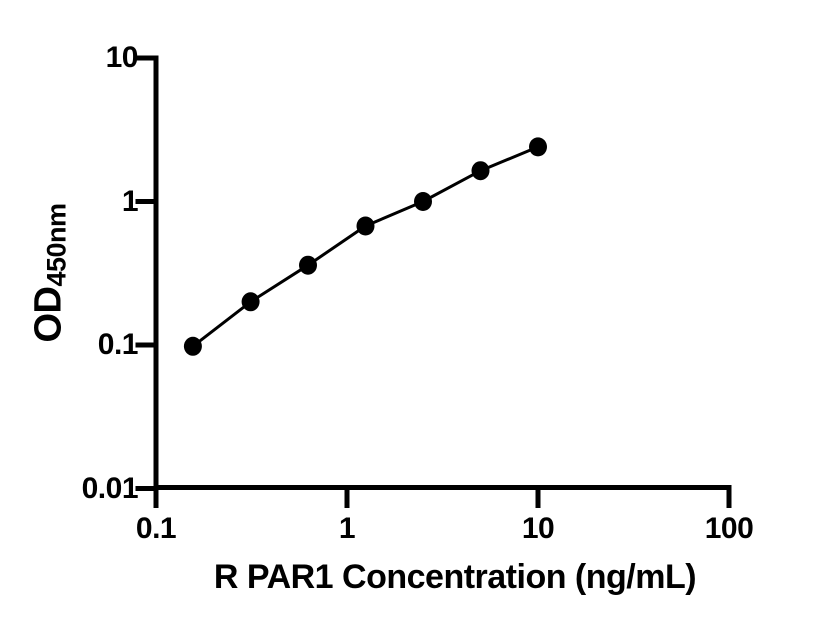 The width and height of the screenshot is (816, 640). Describe the element at coordinates (56, 245) in the screenshot. I see `y-axis-title-subscript: 450nm` at that location.